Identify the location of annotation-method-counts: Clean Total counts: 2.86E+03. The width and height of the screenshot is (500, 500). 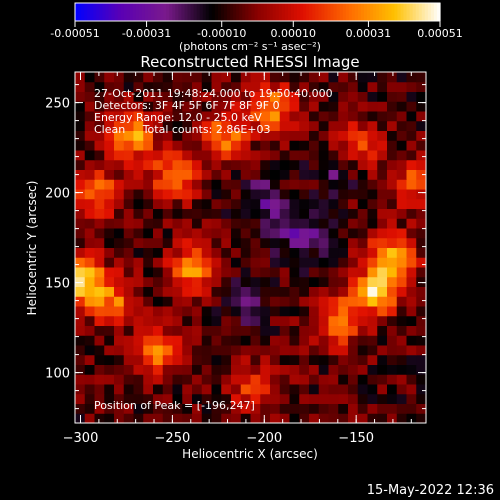
(182, 129).